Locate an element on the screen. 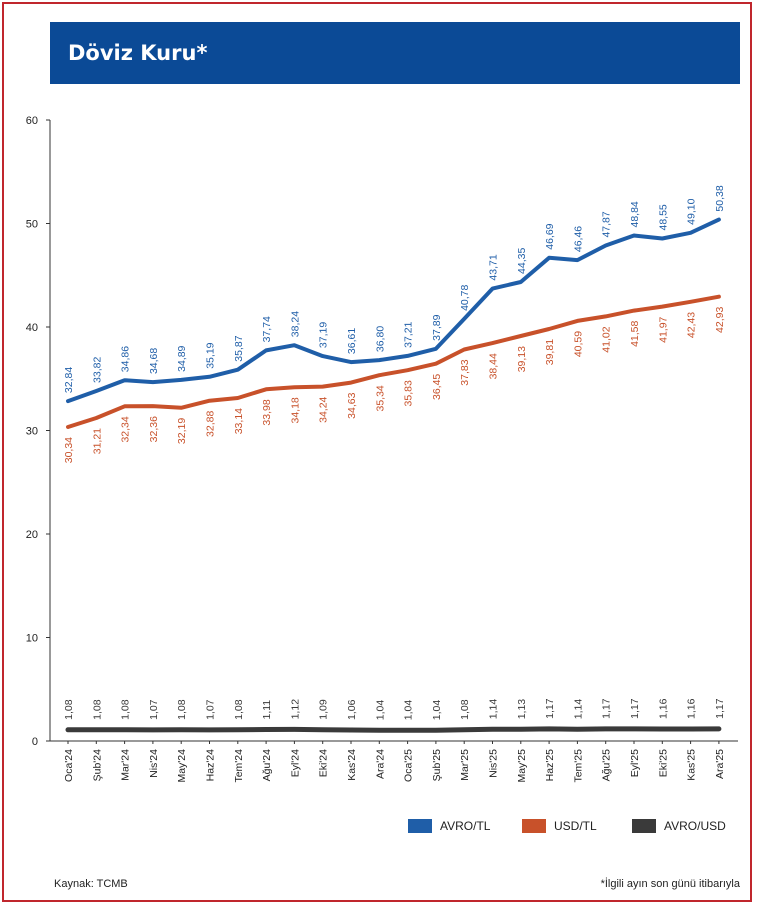  data-label-avro-tl: 34,89 is located at coordinates (182, 358).